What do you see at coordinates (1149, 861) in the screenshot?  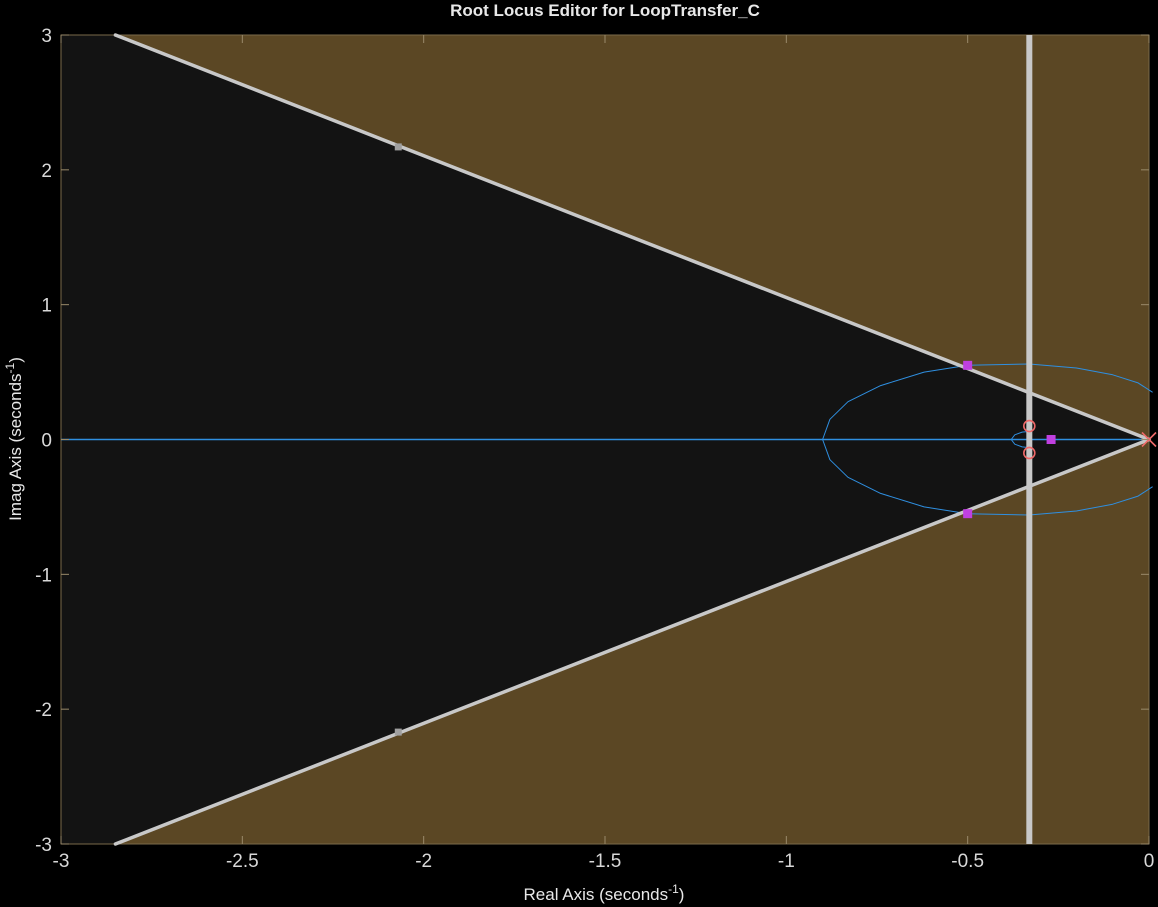 I see `x-tick-label: 0` at bounding box center [1149, 861].